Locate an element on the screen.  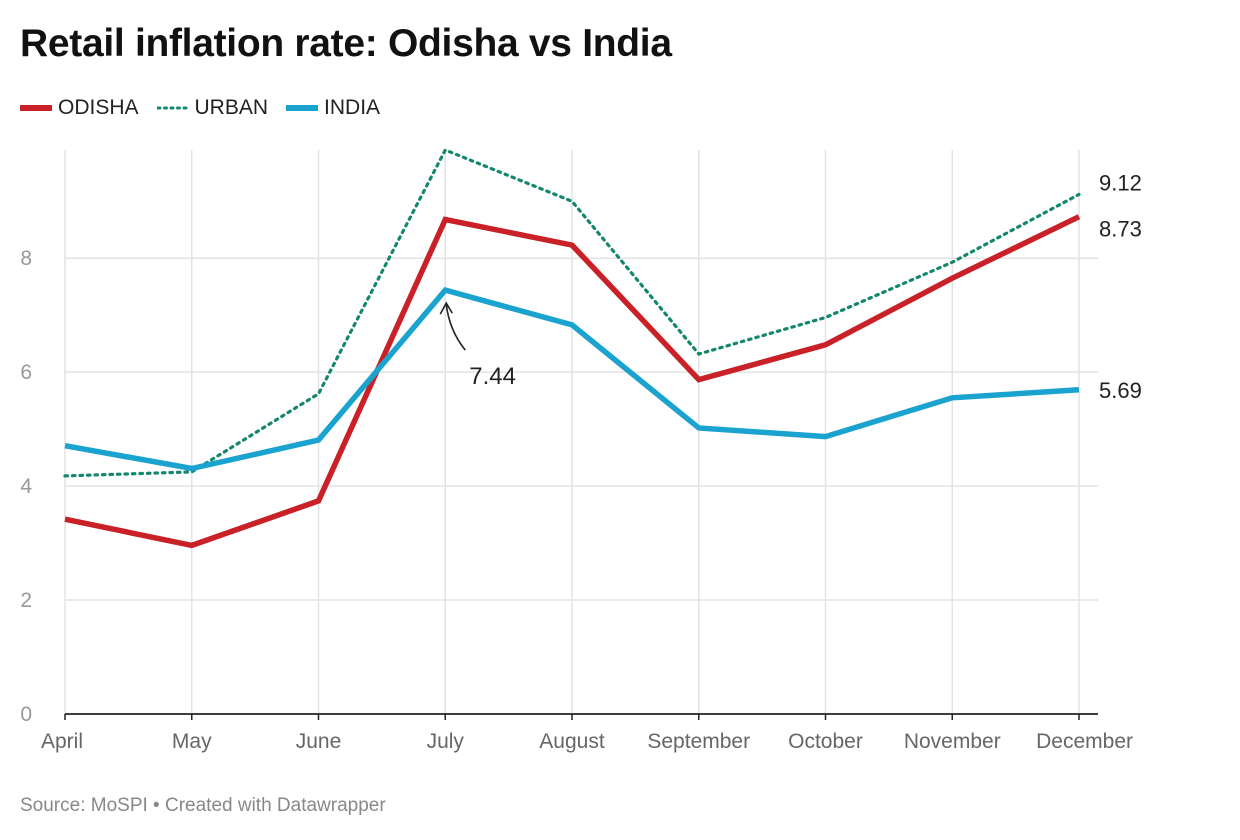
legend-swatch-urban is located at coordinates (172, 108).